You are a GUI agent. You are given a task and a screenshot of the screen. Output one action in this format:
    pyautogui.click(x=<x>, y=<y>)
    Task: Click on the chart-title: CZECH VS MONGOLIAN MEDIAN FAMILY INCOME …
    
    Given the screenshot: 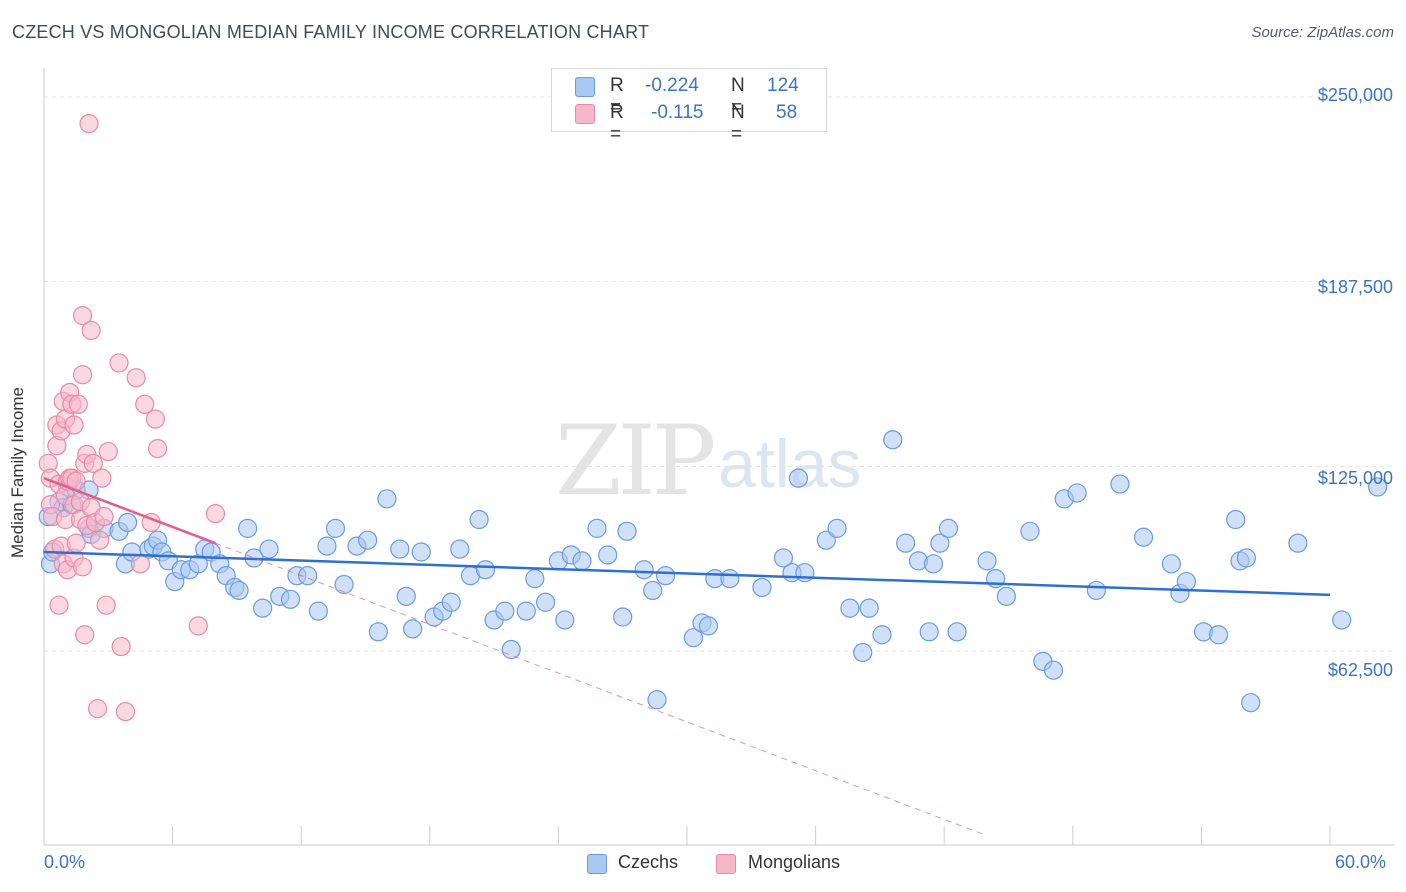 What is the action you would take?
    pyautogui.click(x=331, y=32)
    